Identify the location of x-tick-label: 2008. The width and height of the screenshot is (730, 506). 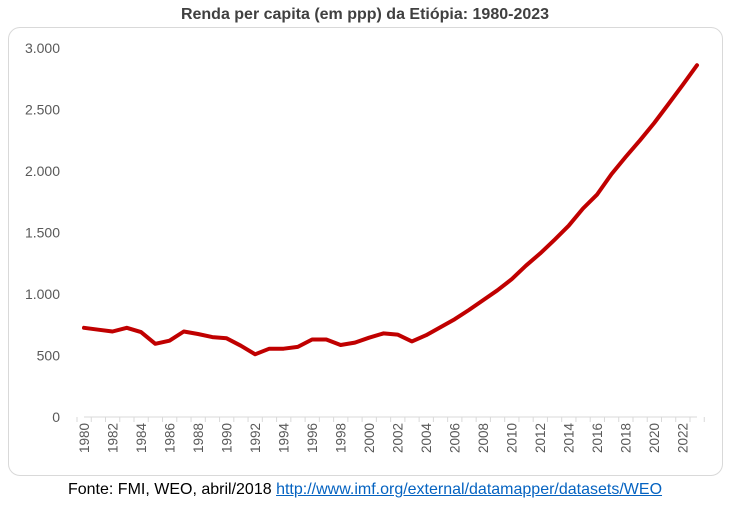
(483, 438).